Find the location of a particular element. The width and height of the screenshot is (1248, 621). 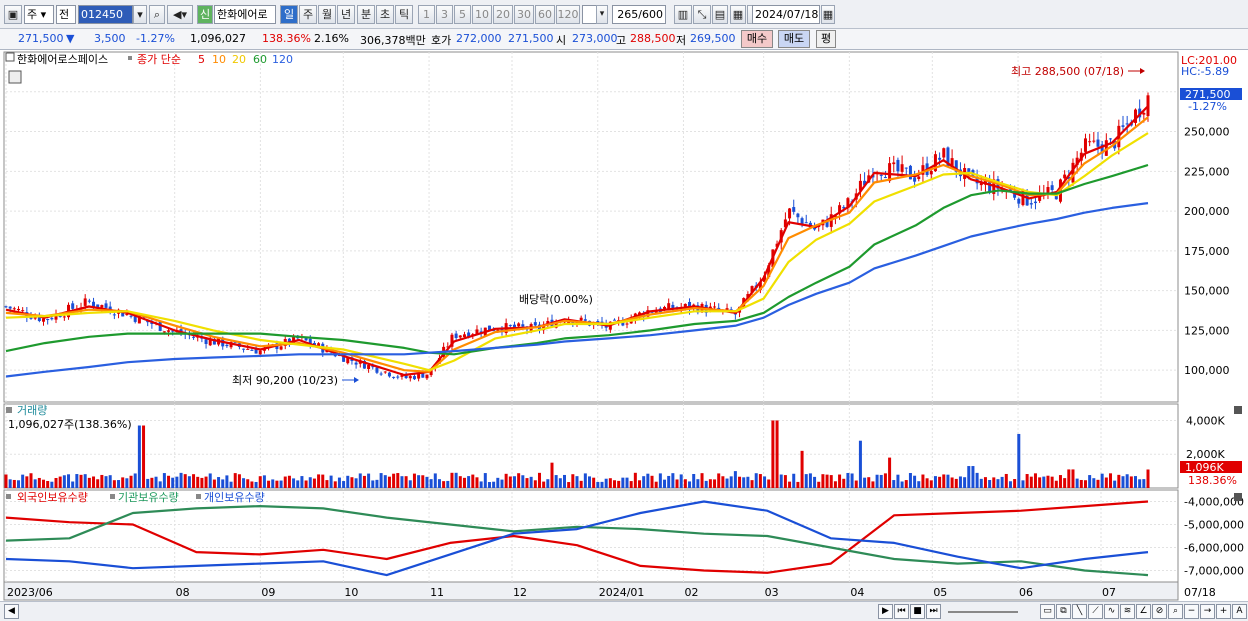

minute-btn-60: 60 is located at coordinates (545, 14).